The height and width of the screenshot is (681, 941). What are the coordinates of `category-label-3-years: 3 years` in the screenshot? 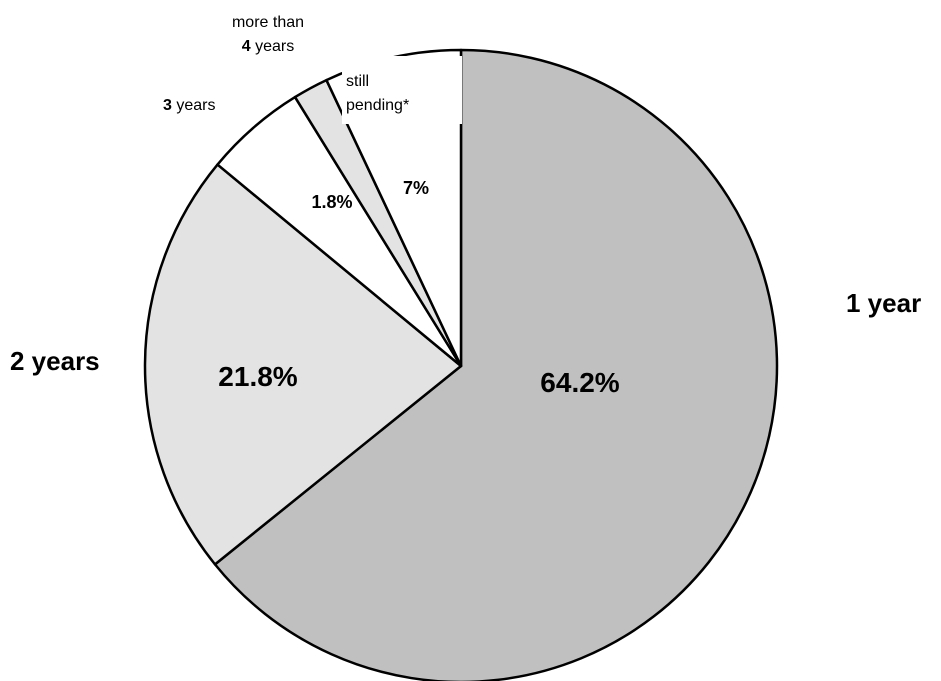 It's located at (189, 105).